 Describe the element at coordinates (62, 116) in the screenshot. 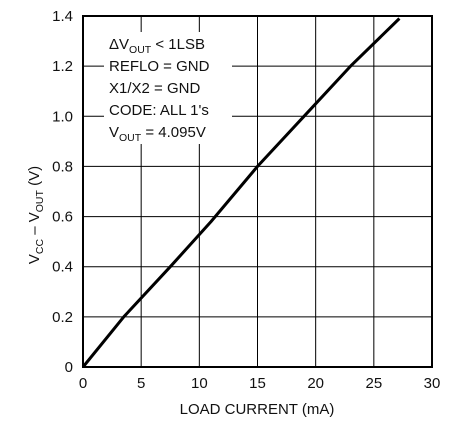

I see `y-tick-label: 1.0` at that location.